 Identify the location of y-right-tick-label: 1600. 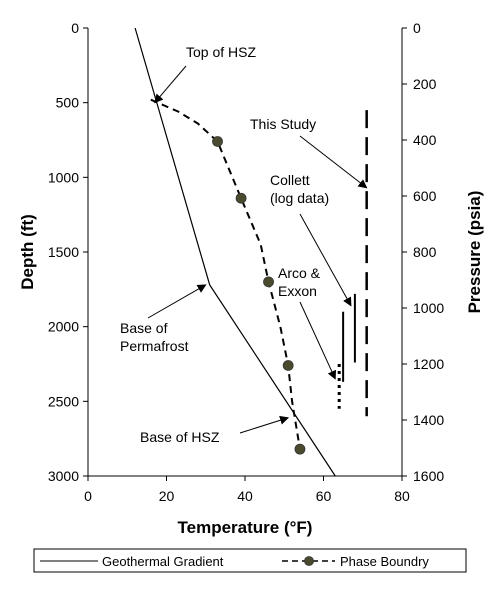
(428, 476).